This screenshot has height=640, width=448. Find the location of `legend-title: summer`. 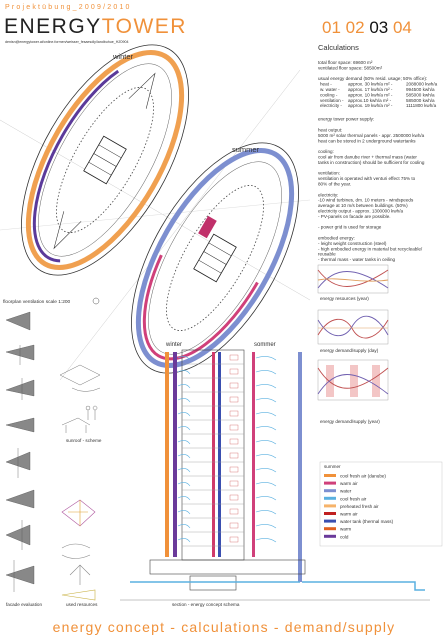

legend-title: summer is located at coordinates (332, 466).